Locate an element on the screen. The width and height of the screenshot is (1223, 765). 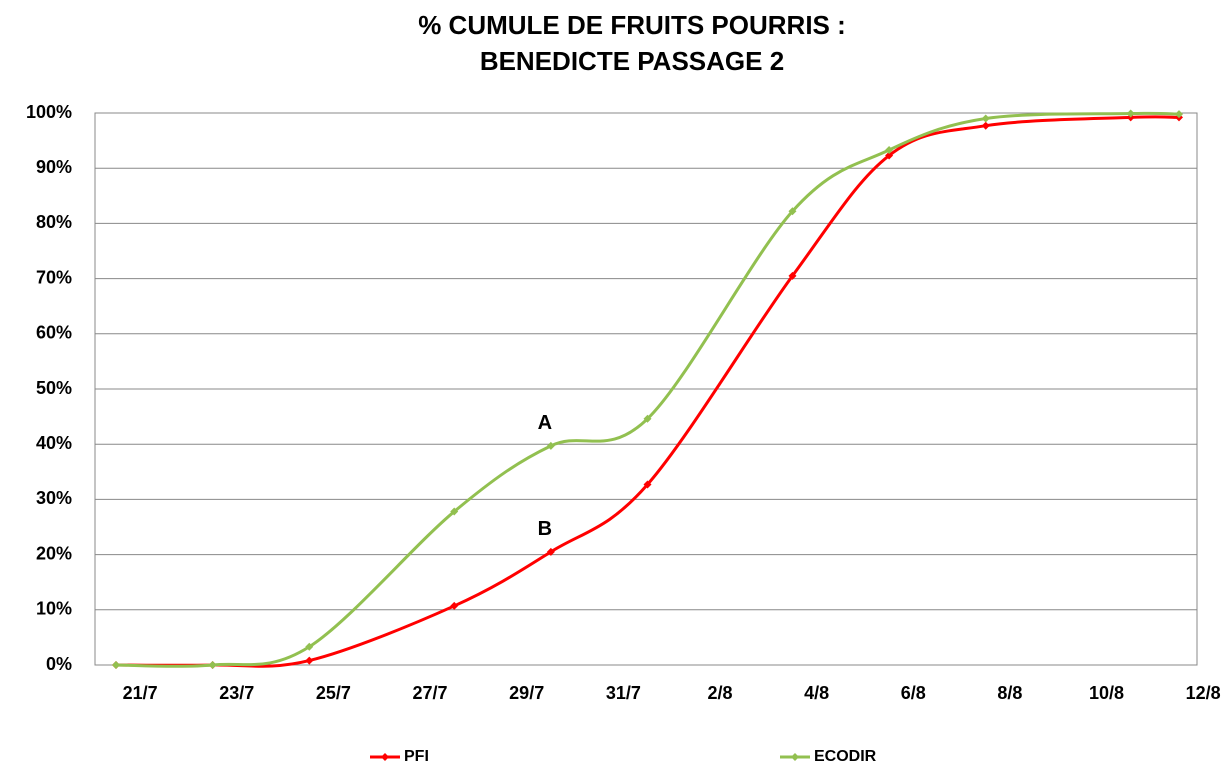
legend-label: PFI is located at coordinates (416, 756).